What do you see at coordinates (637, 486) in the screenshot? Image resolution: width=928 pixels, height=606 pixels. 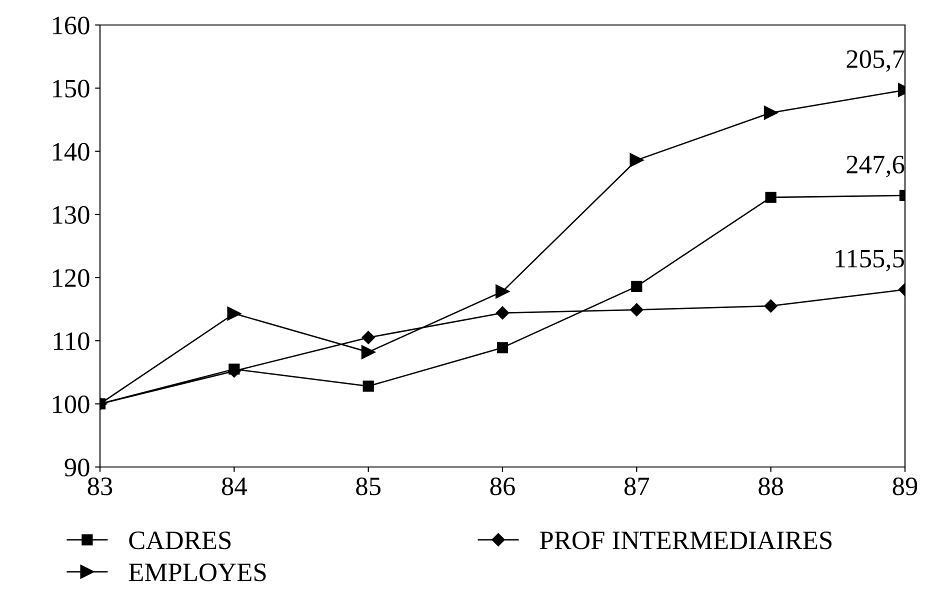 I see `x-tick-label: 87` at bounding box center [637, 486].